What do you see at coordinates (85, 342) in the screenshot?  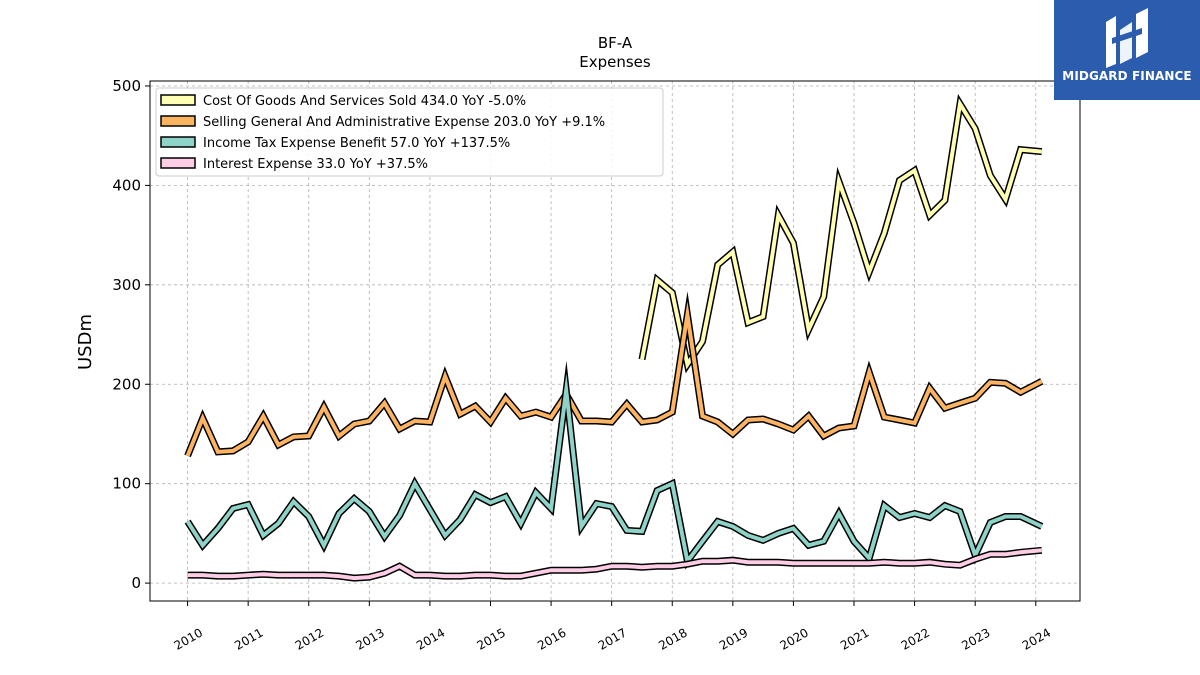 I see `y-axis-label: USDm` at bounding box center [85, 342].